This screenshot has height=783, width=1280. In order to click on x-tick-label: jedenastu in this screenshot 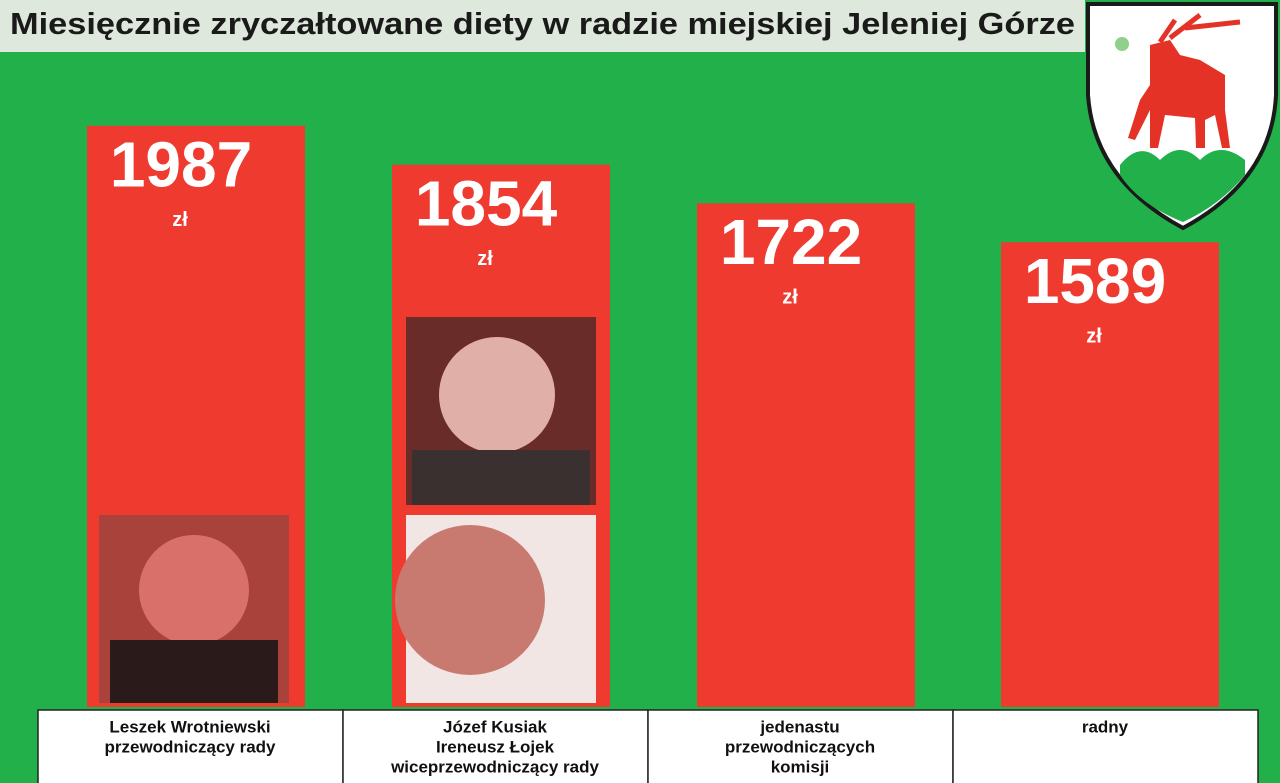, I will do `click(799, 726)`.